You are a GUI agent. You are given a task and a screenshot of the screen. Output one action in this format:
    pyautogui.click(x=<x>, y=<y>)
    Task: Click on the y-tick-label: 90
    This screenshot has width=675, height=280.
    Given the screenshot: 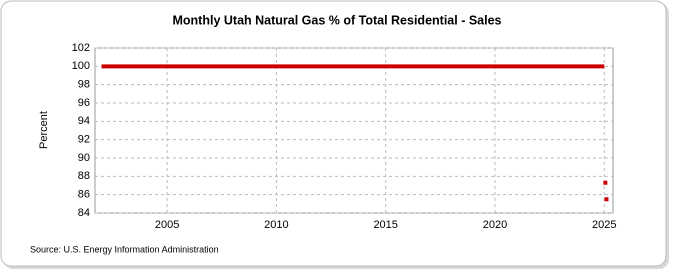 What is the action you would take?
    pyautogui.click(x=84, y=158)
    